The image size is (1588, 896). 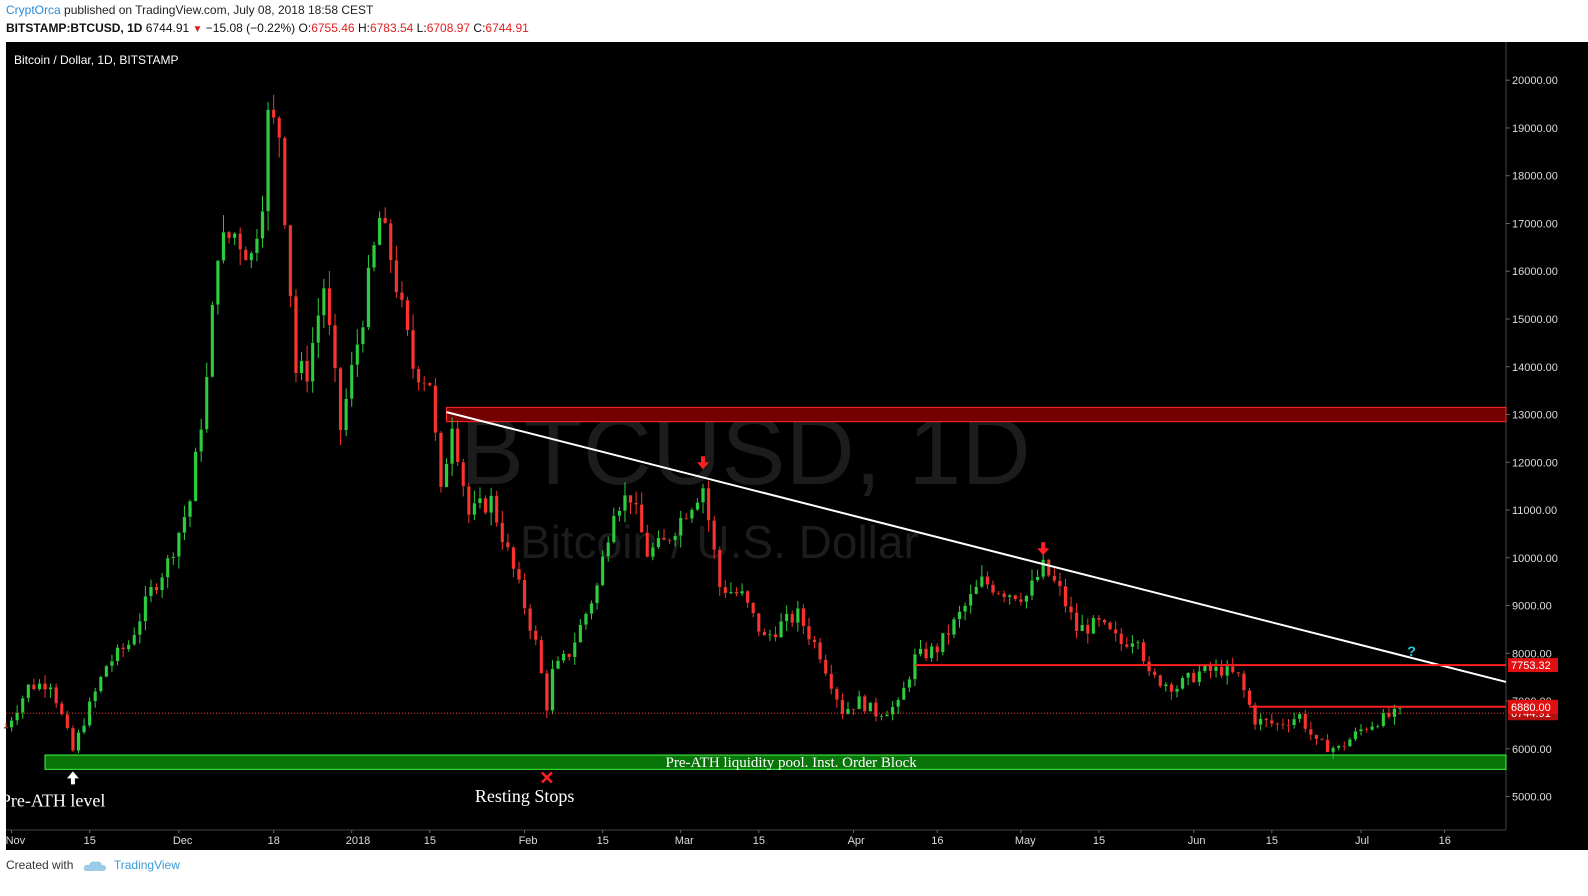 I want to click on close-label: C:, so click(x=479, y=28).